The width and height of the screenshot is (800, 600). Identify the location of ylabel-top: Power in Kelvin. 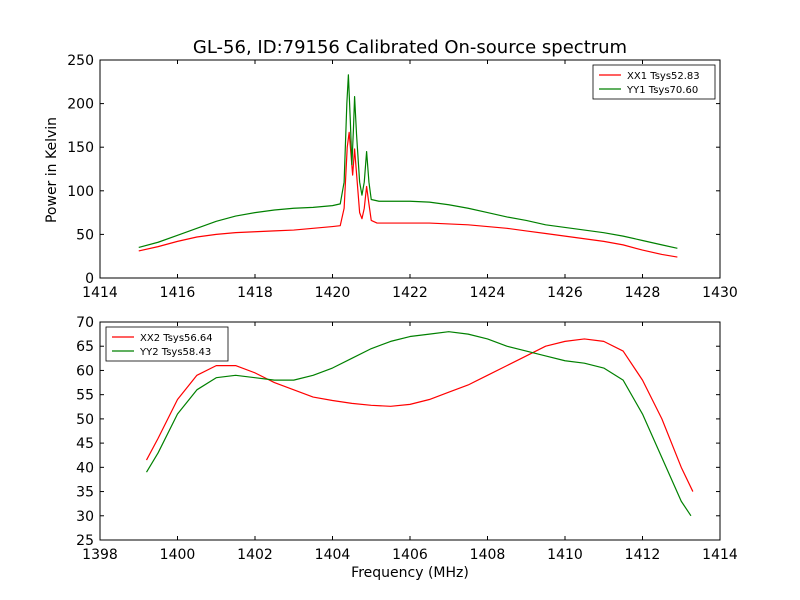
(52, 170).